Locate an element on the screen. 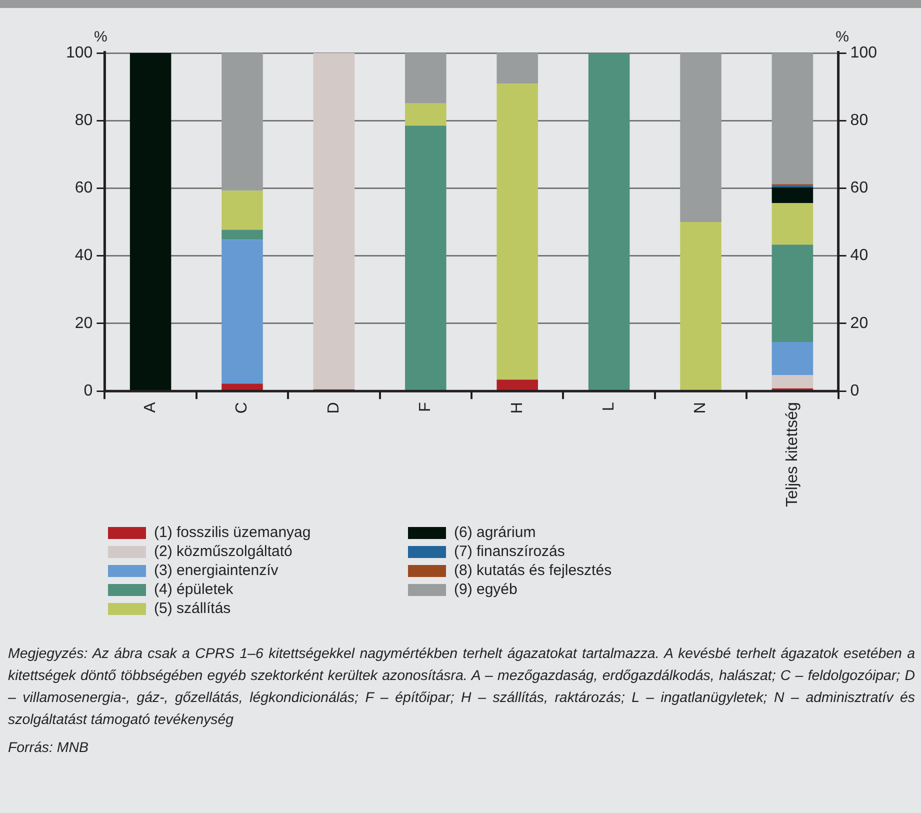  y2-tick-label: 100 is located at coordinates (864, 53).